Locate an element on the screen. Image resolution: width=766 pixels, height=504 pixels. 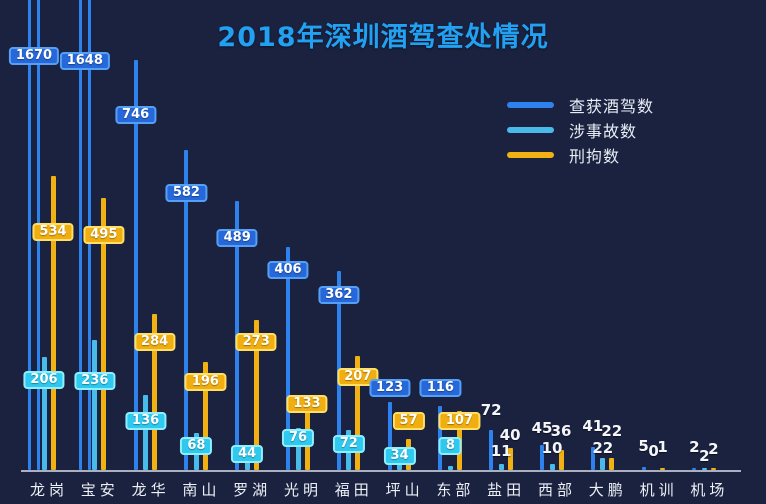
value-label-criminal-detention: 284 is located at coordinates (155, 342).